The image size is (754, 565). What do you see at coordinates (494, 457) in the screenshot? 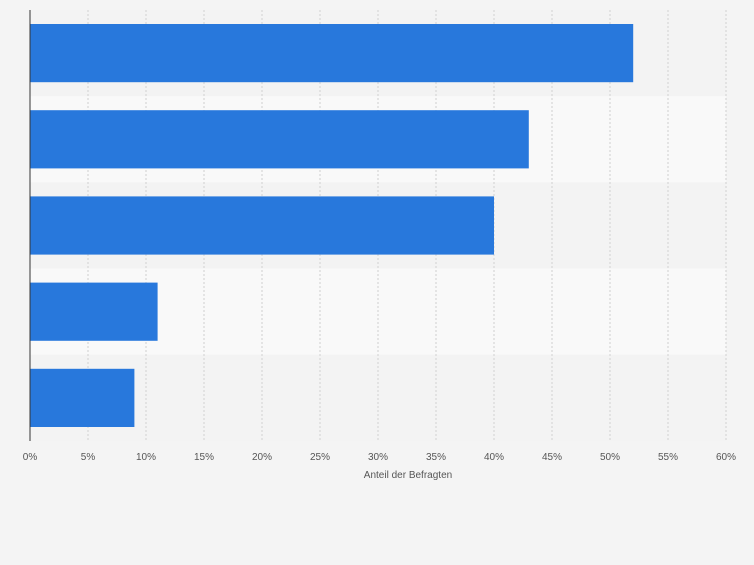
I see `x-tick-label: 40%` at bounding box center [494, 457].